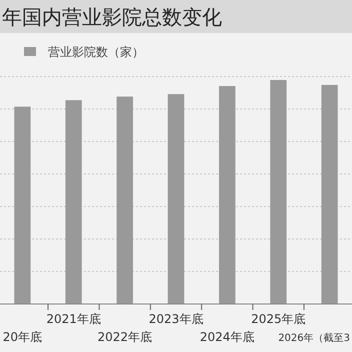 The image size is (352, 352). What do you see at coordinates (112, 17) in the screenshot?
I see `chart-title: 年国内营业影院总数变化` at bounding box center [112, 17].